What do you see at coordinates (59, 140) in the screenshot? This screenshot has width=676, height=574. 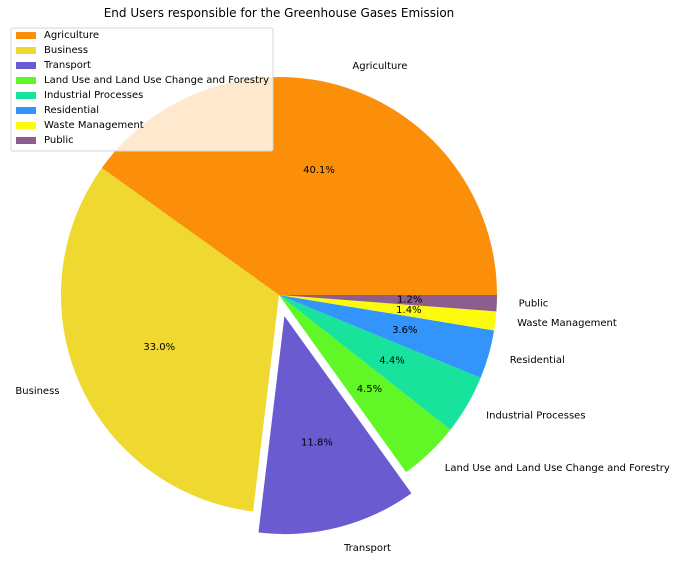 I see `legend-label-public: Public` at bounding box center [59, 140].